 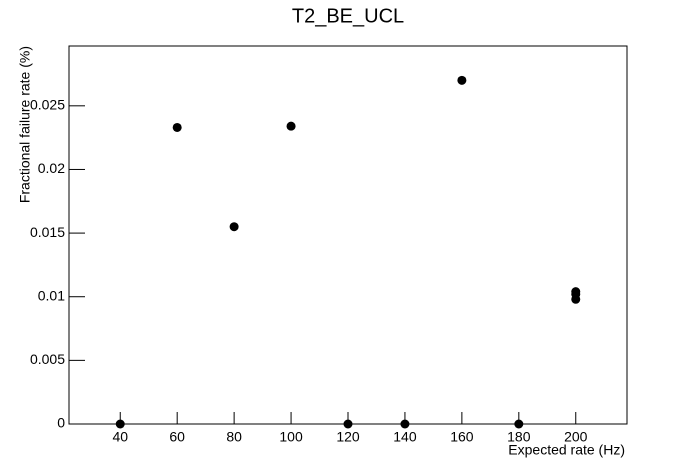 What do you see at coordinates (25, 124) in the screenshot?
I see `y-axis-label: Fractional failure rate (%)` at bounding box center [25, 124].